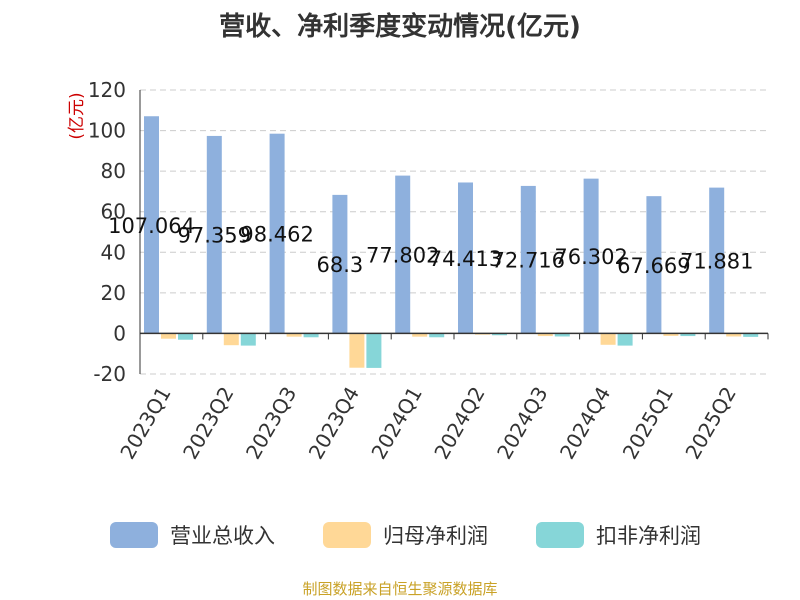 This screenshot has width=800, height=600. Describe the element at coordinates (208, 423) in the screenshot. I see `x-tick-label: 2023Q2` at that location.